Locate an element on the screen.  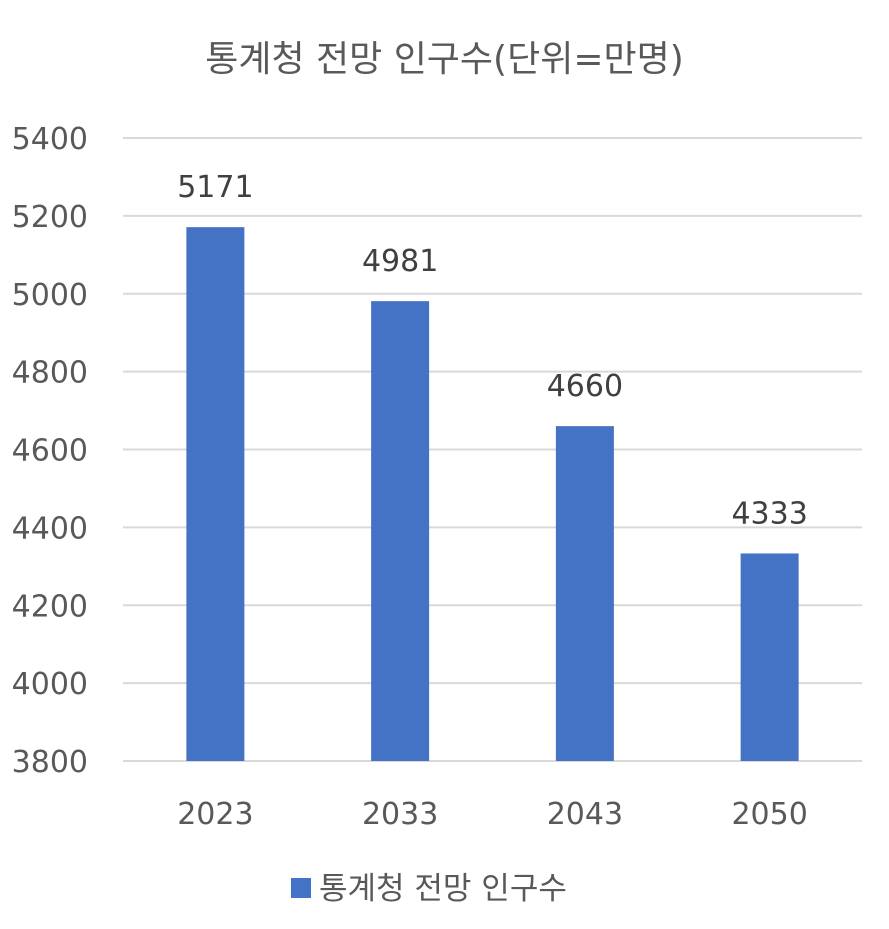
y-tick-label: 4200 is located at coordinates (50, 606).